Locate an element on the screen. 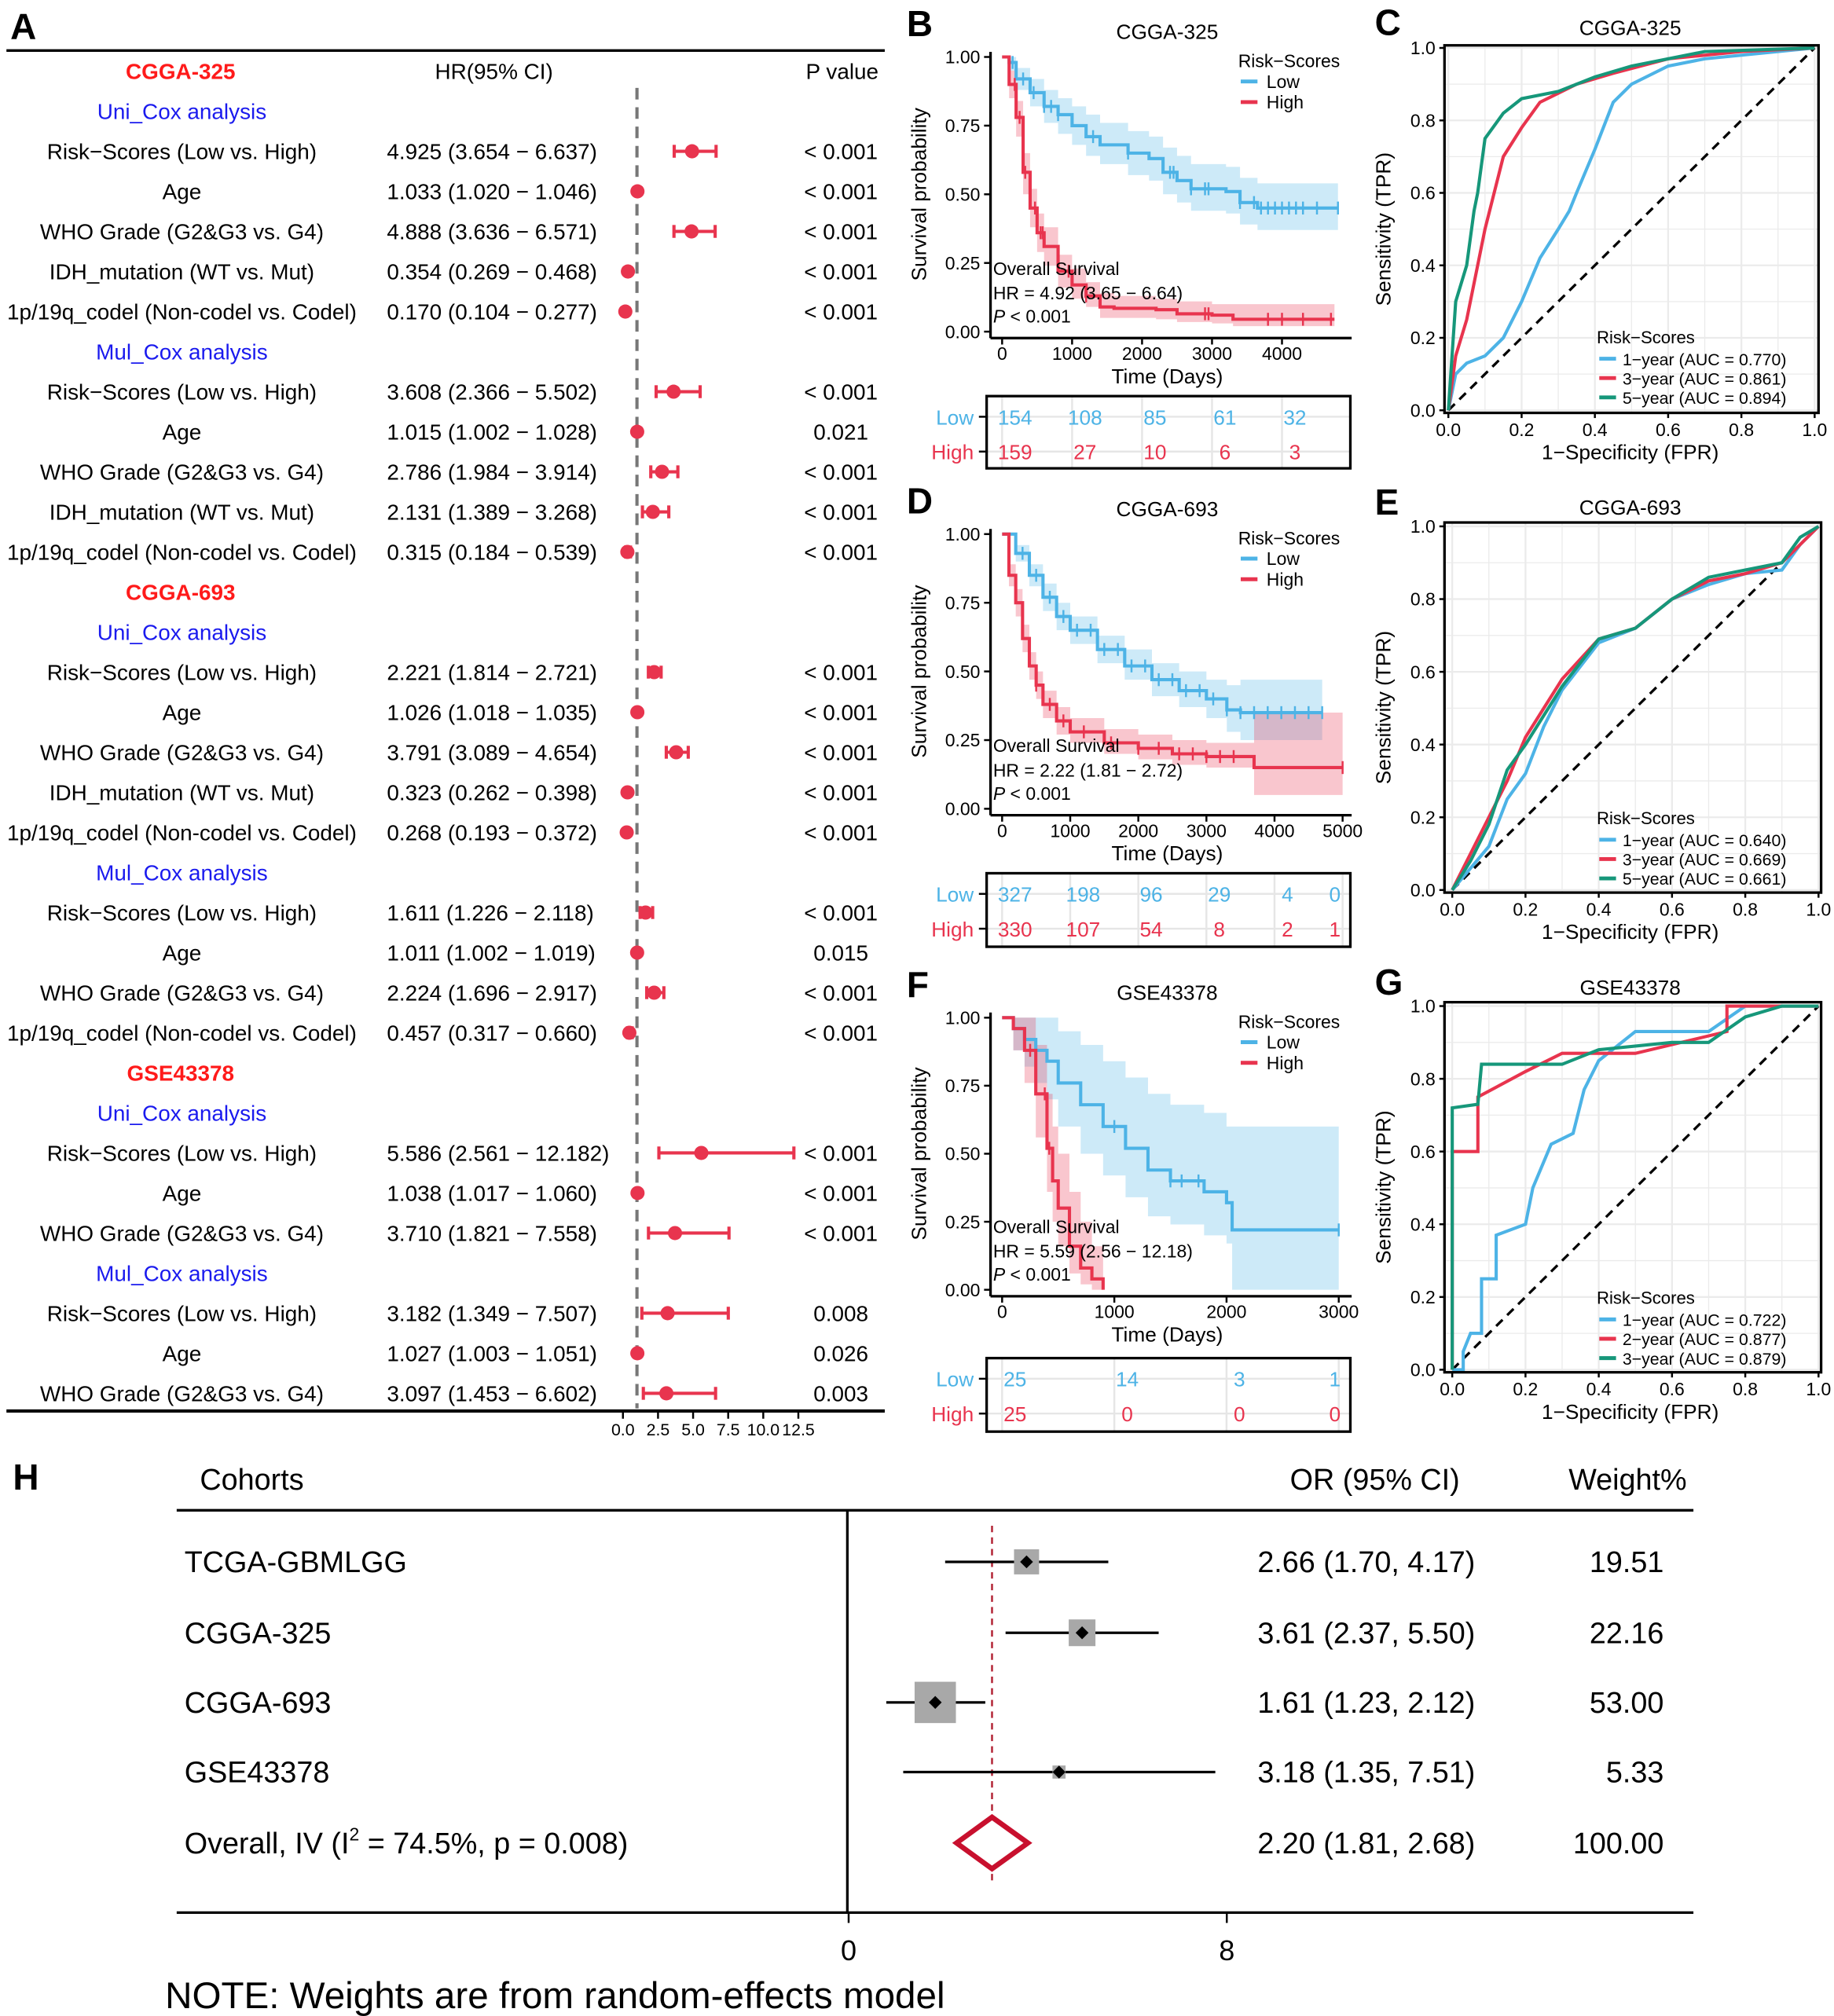  or-ci-text: 3.18 (1.35, 7.51) is located at coordinates (1366, 1772).